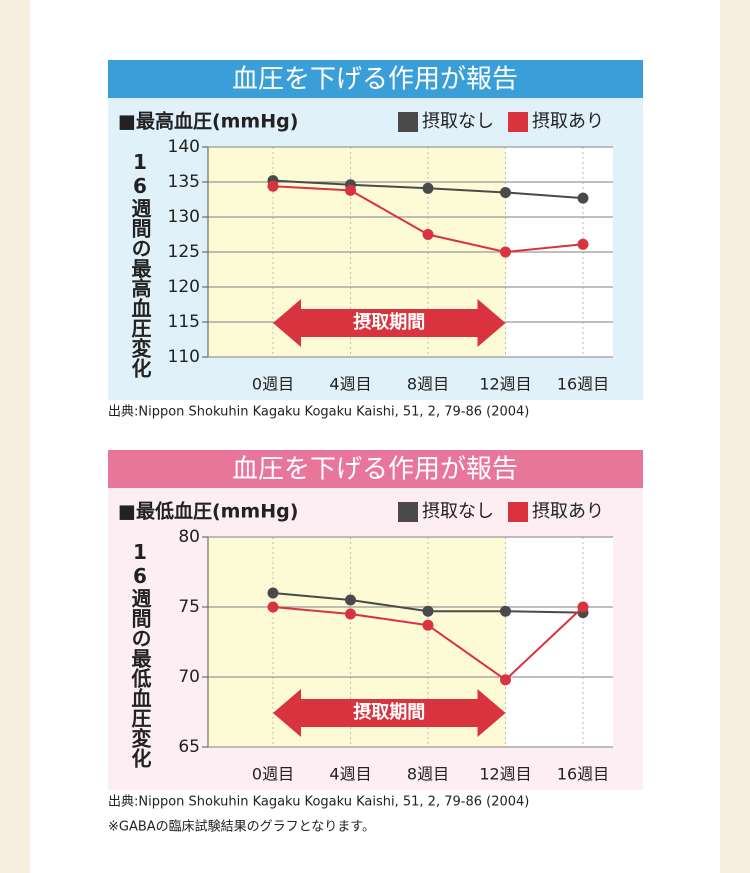  I want to click on y-tick-label: 125, so click(184, 252).